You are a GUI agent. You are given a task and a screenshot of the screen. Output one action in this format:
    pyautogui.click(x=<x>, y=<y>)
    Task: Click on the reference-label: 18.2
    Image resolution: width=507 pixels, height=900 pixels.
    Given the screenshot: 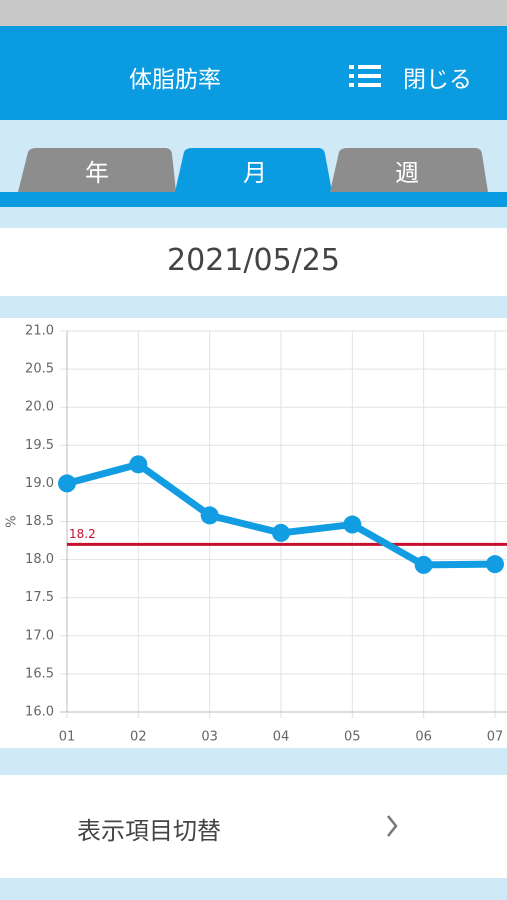 What is the action you would take?
    pyautogui.click(x=82, y=534)
    